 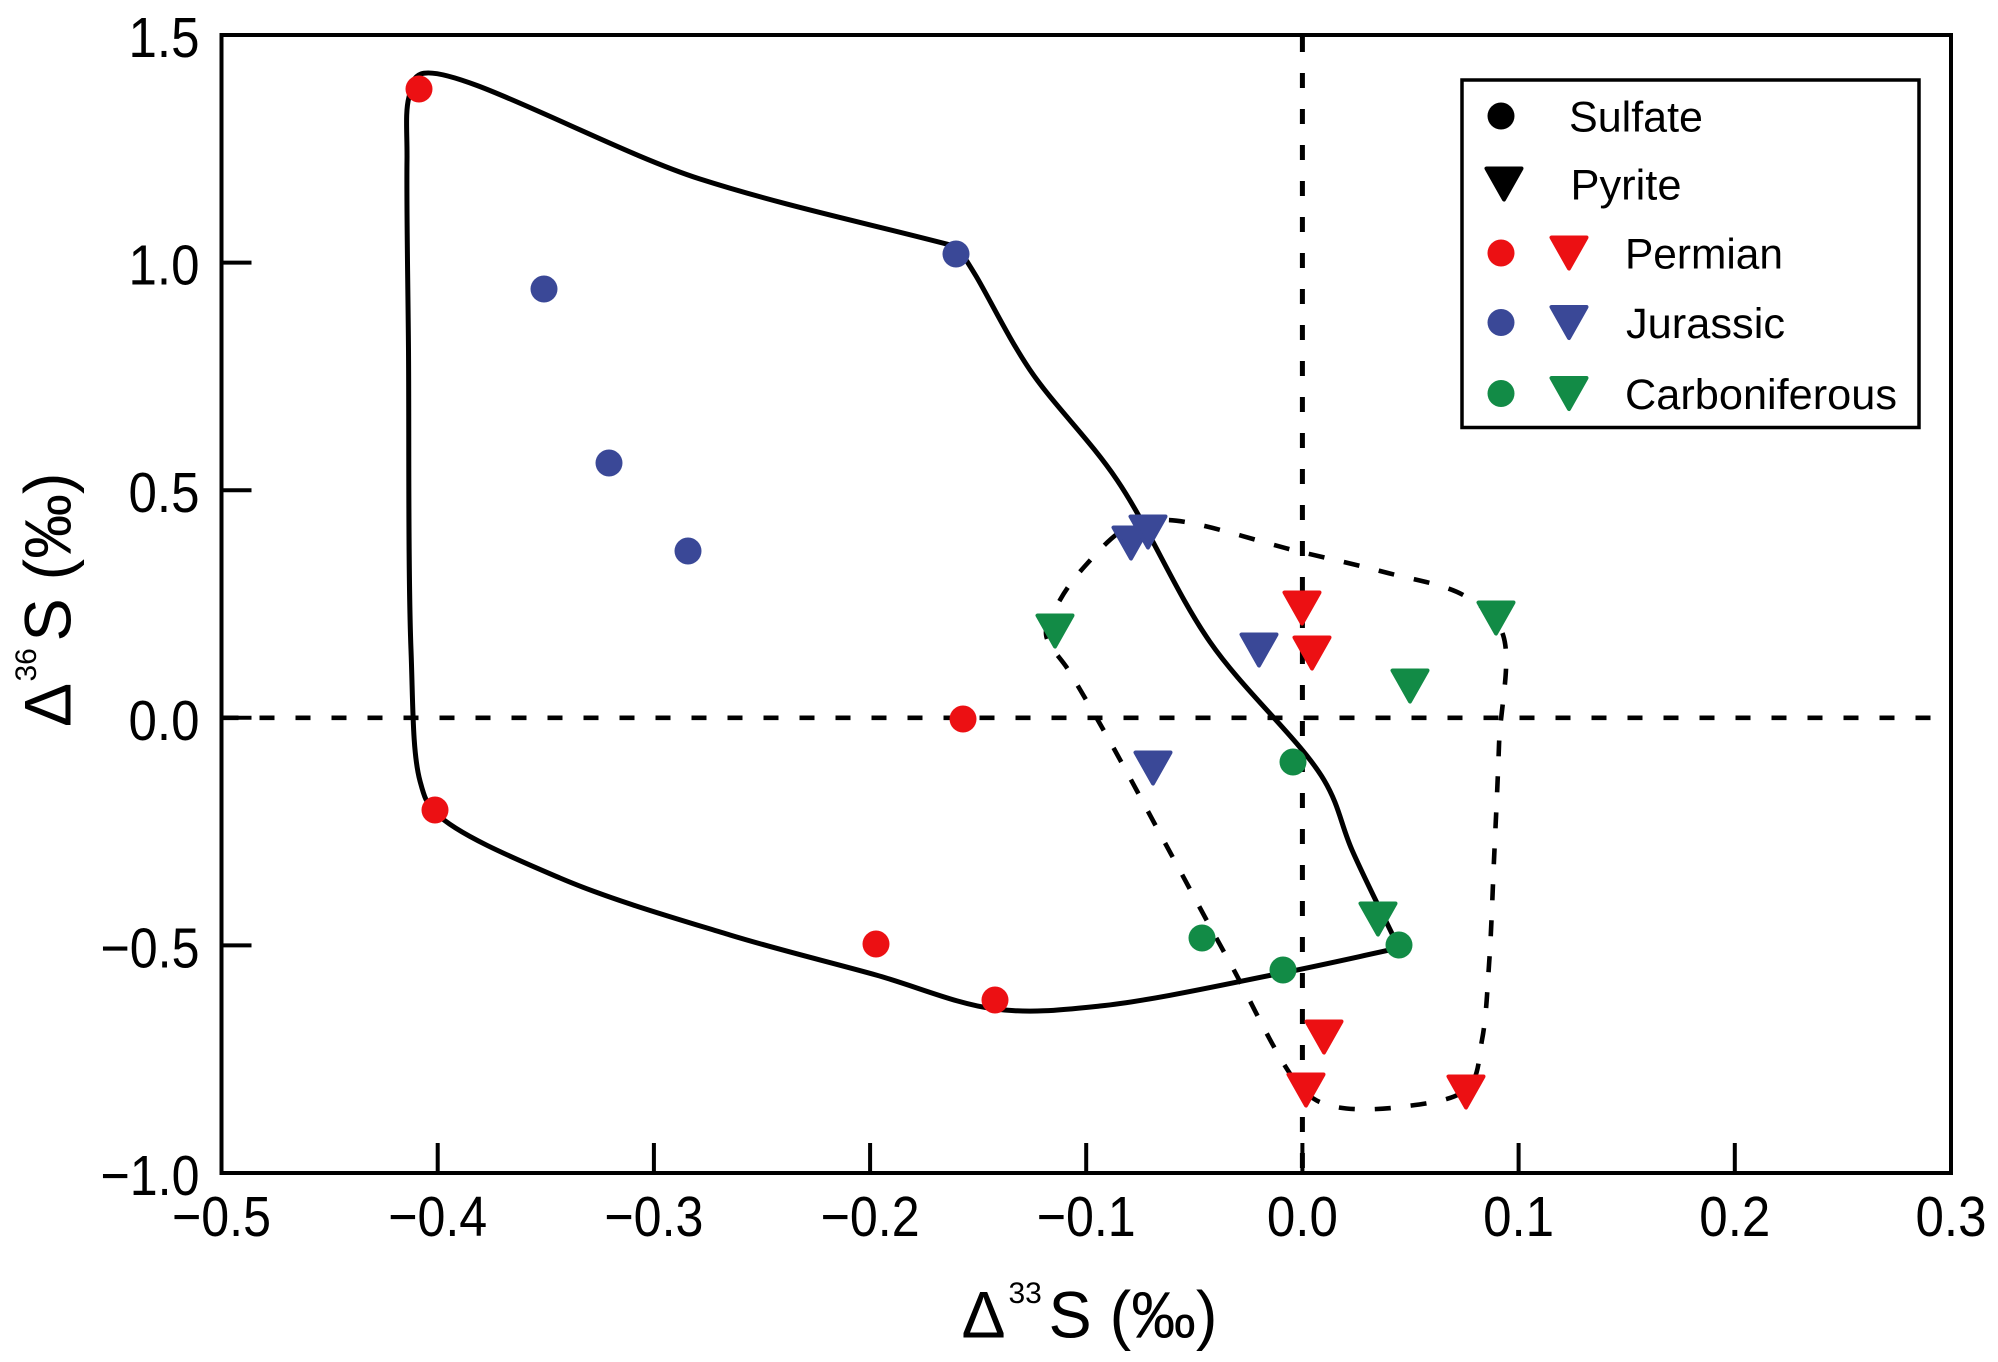 I want to click on svg-text: 0.2, so click(x=1734, y=1217).